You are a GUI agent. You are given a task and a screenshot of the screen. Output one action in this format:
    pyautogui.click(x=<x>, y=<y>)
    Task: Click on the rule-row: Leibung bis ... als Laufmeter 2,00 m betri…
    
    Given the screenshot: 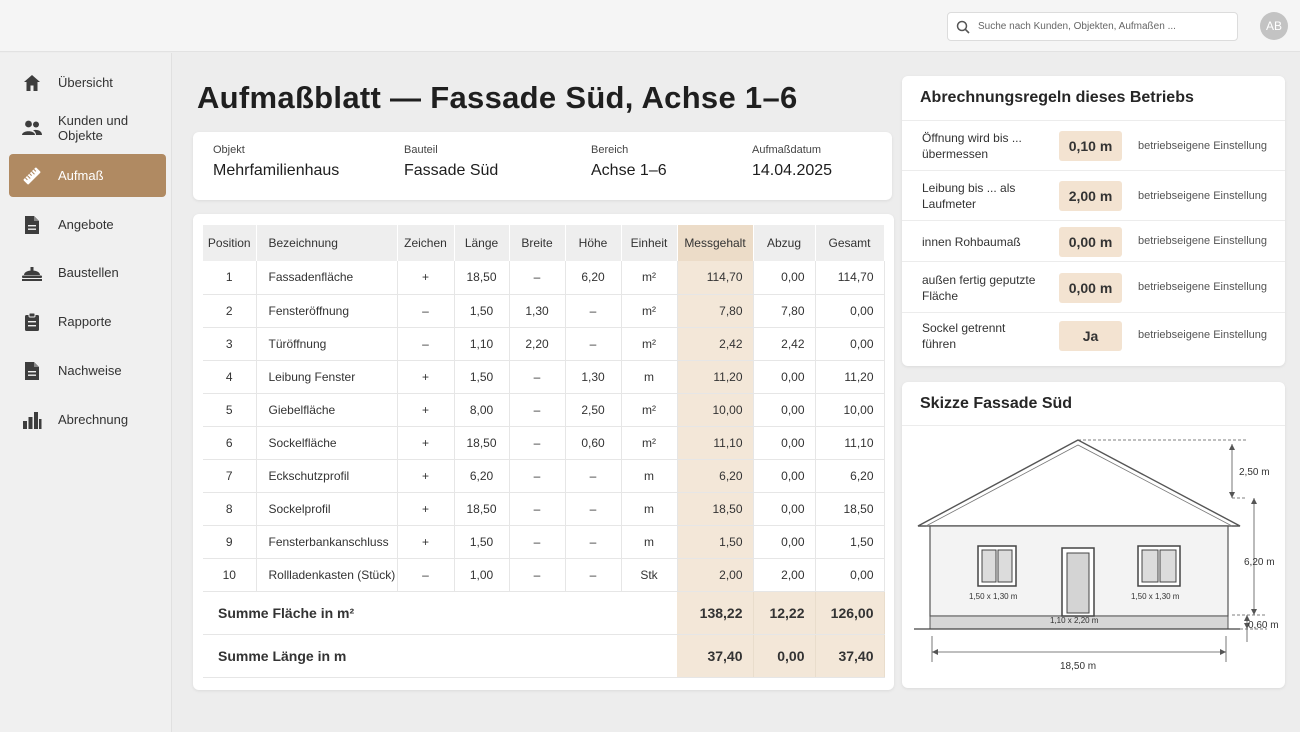 What is the action you would take?
    pyautogui.click(x=1093, y=195)
    